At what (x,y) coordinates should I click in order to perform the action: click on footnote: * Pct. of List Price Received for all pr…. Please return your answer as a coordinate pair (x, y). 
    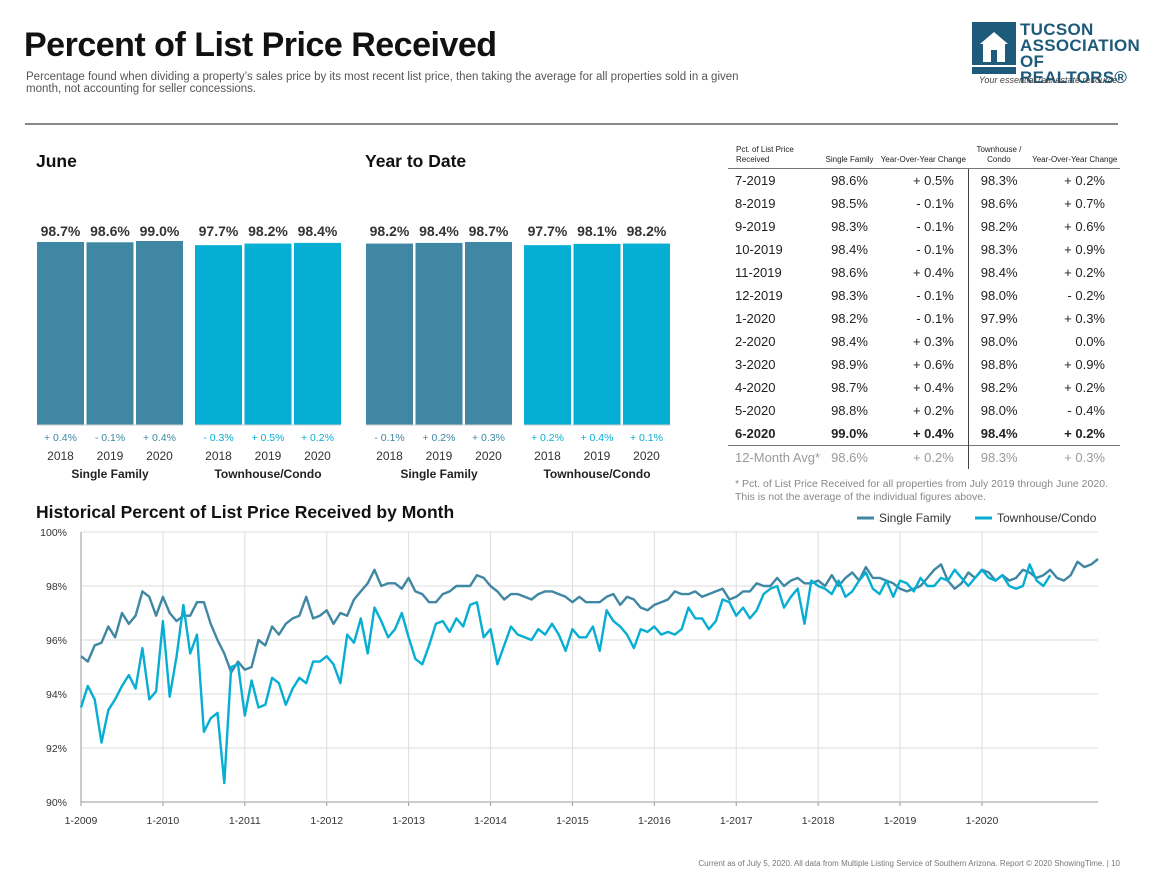
    Looking at the image, I should click on (921, 490).